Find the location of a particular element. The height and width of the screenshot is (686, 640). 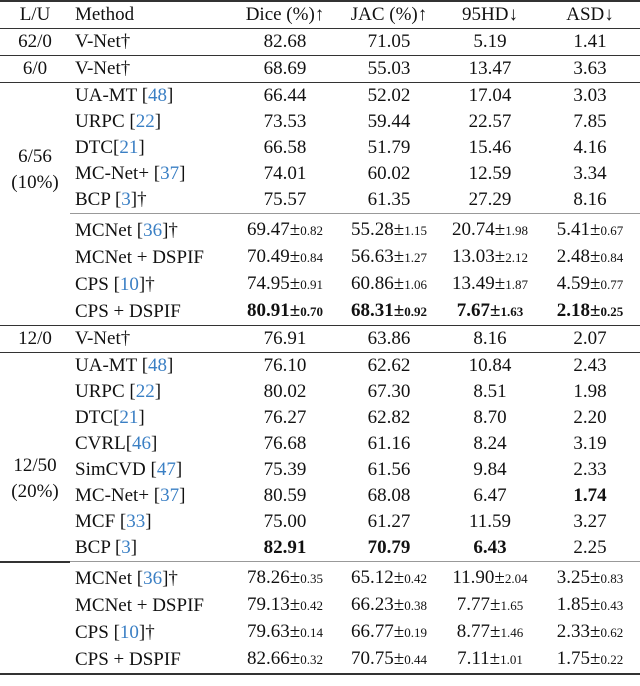

label-split-cell: 62/0 is located at coordinates (35, 42).